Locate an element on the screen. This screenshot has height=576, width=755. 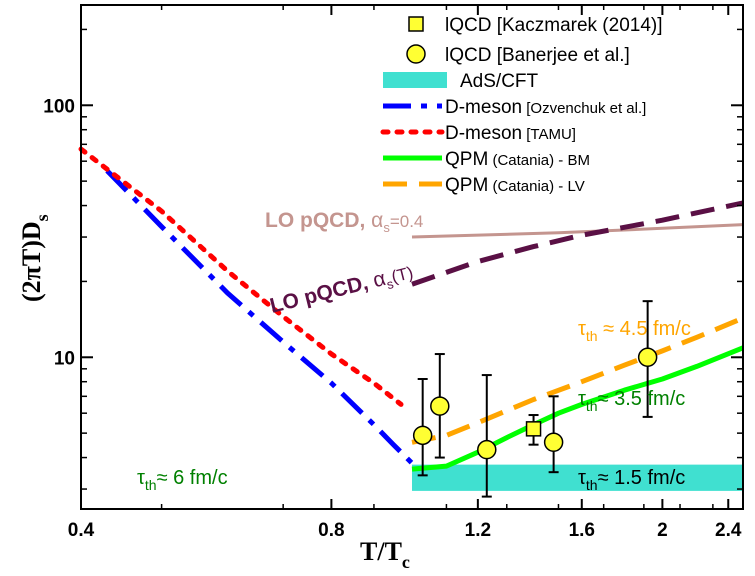
qpm-lv-line is located at coordinates (577, 380).